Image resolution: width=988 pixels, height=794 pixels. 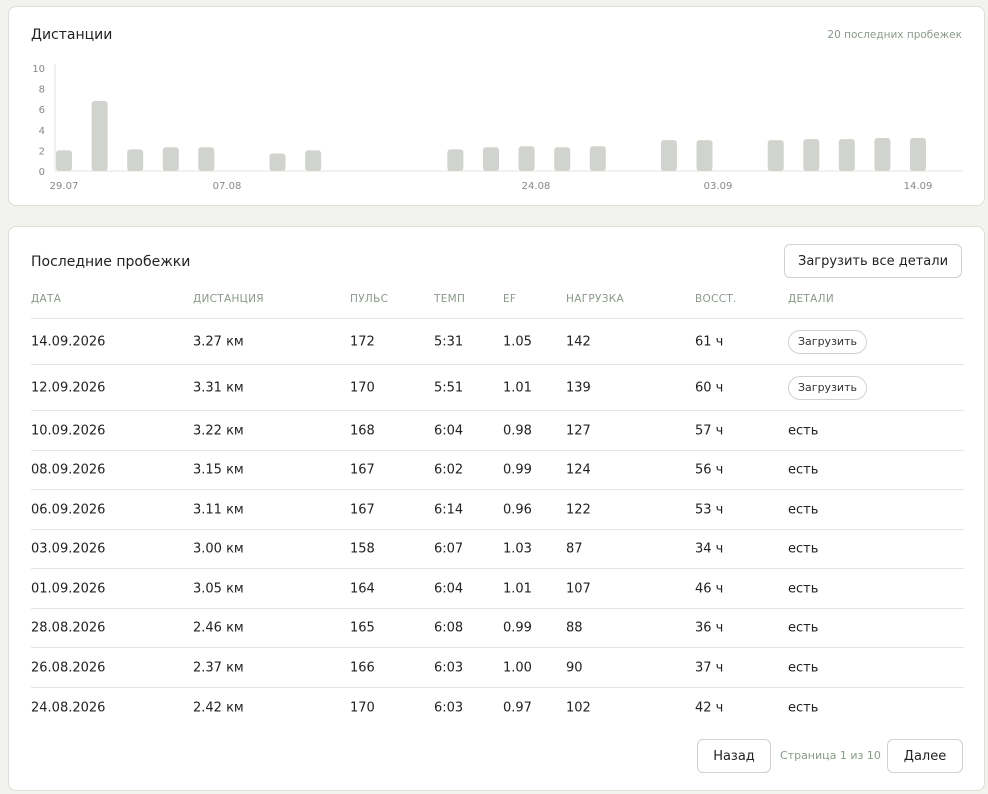 What do you see at coordinates (362, 628) in the screenshot?
I see `cell-pulse: 165` at bounding box center [362, 628].